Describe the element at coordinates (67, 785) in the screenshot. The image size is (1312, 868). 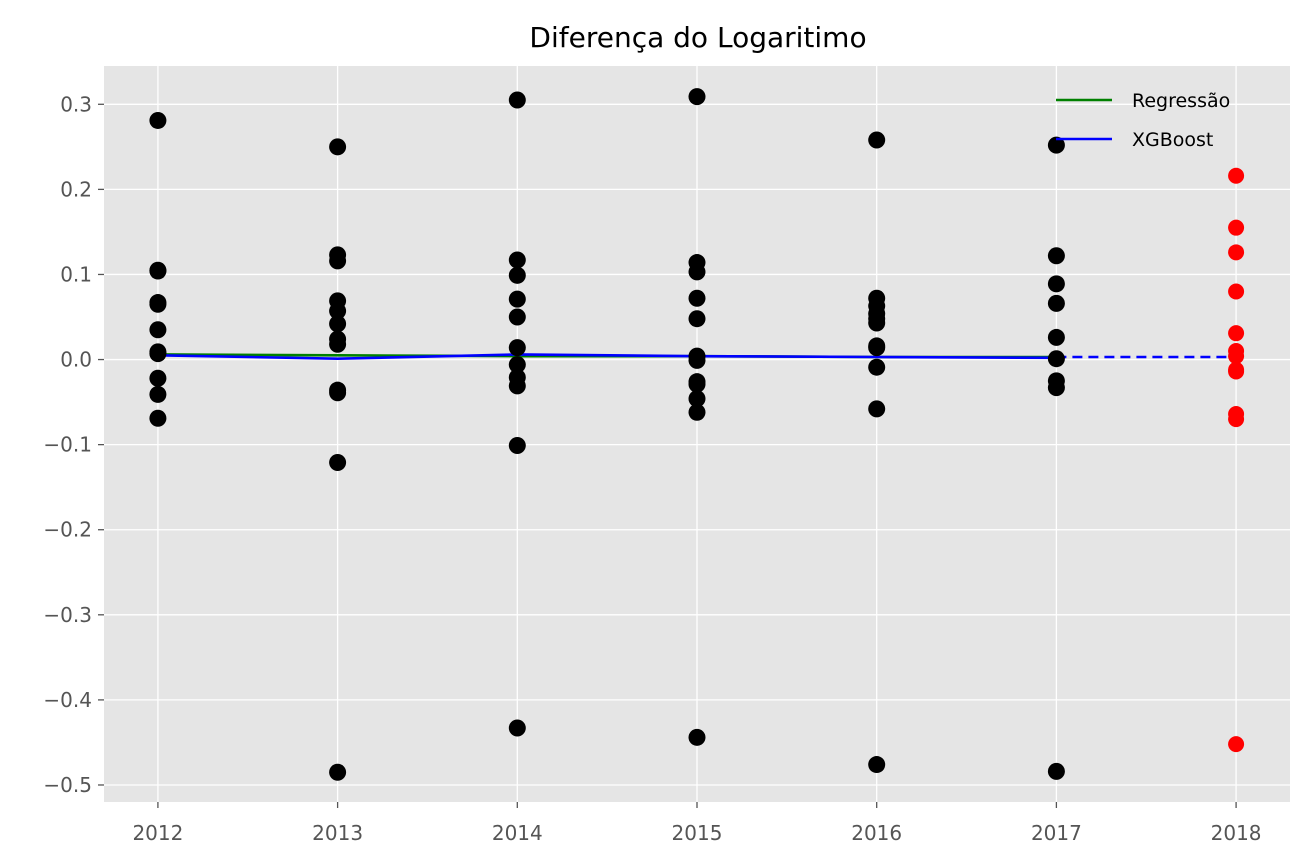
I see `y-tick-label: −0.5` at that location.